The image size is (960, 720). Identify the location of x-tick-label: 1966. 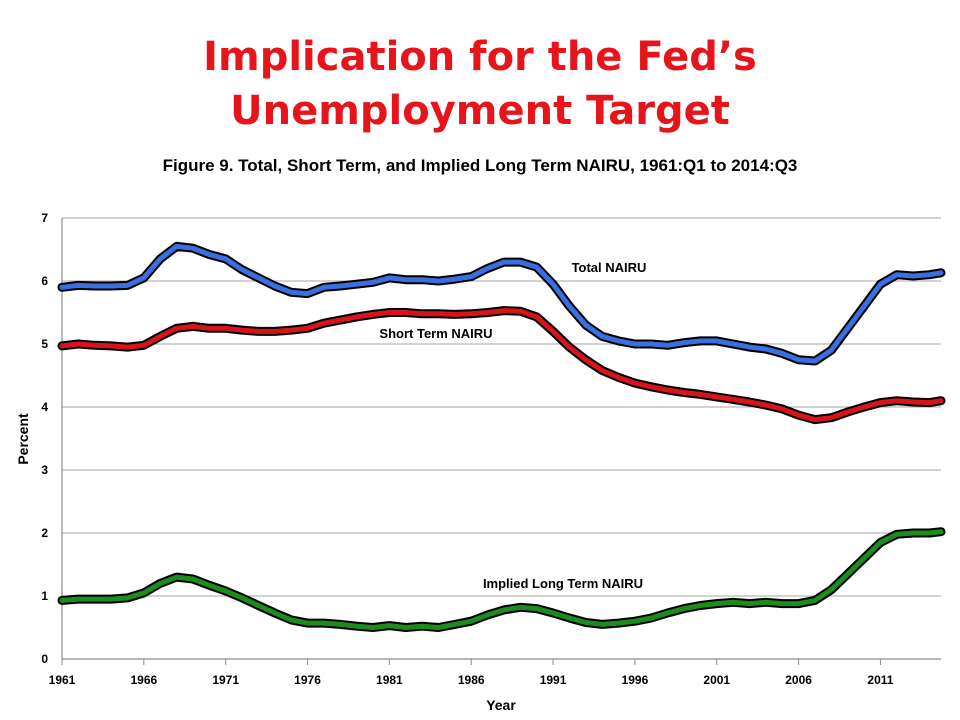
(143, 680).